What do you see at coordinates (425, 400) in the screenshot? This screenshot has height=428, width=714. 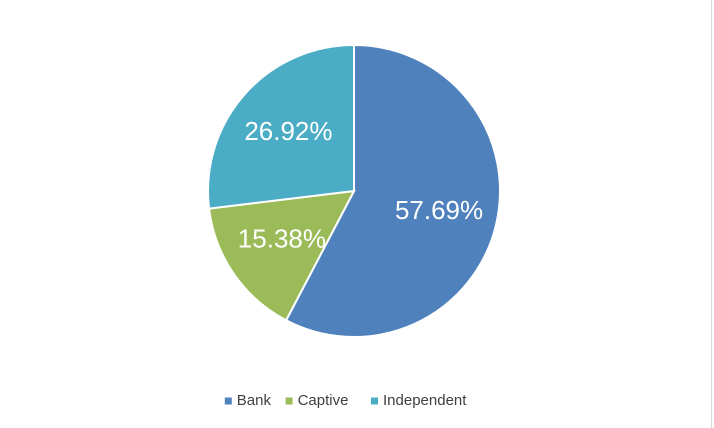 I see `legend-label: Independent` at bounding box center [425, 400].